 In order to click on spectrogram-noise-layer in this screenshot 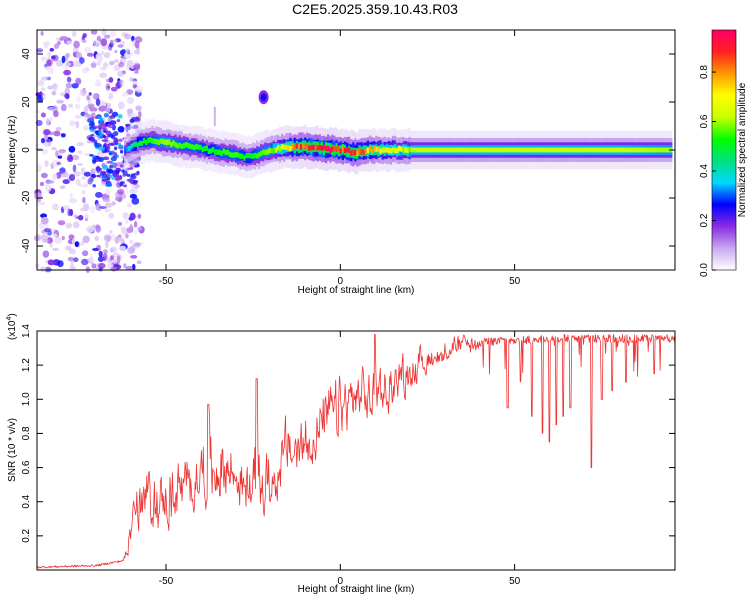, I will do `click(89, 151)`.